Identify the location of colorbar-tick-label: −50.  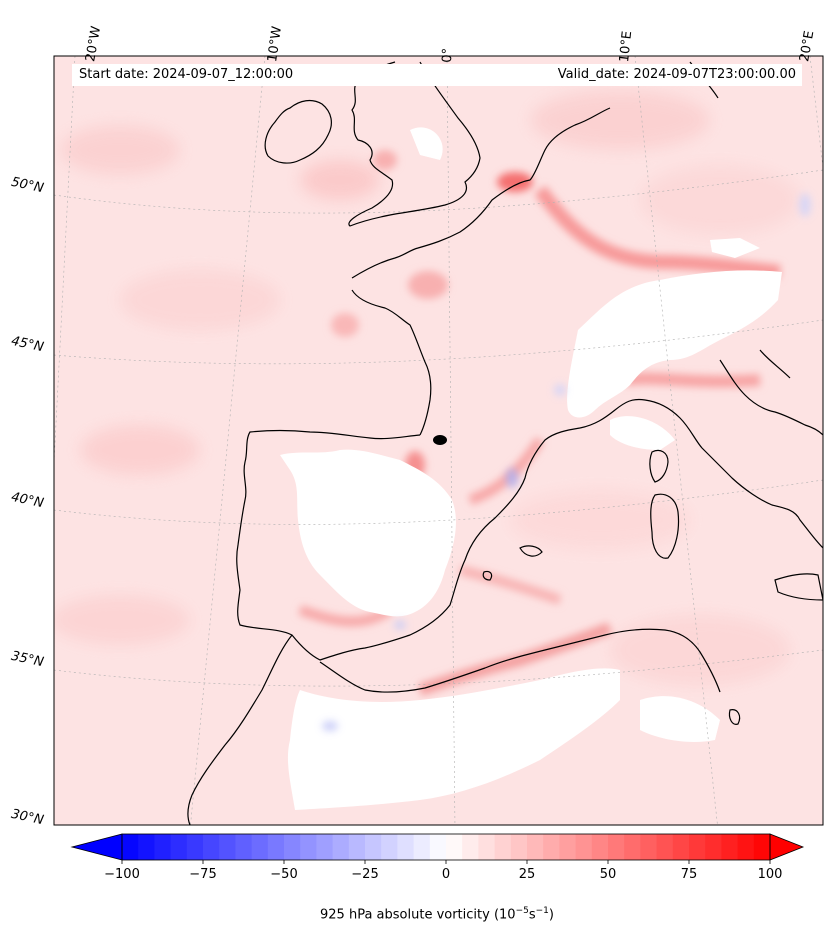
(284, 874).